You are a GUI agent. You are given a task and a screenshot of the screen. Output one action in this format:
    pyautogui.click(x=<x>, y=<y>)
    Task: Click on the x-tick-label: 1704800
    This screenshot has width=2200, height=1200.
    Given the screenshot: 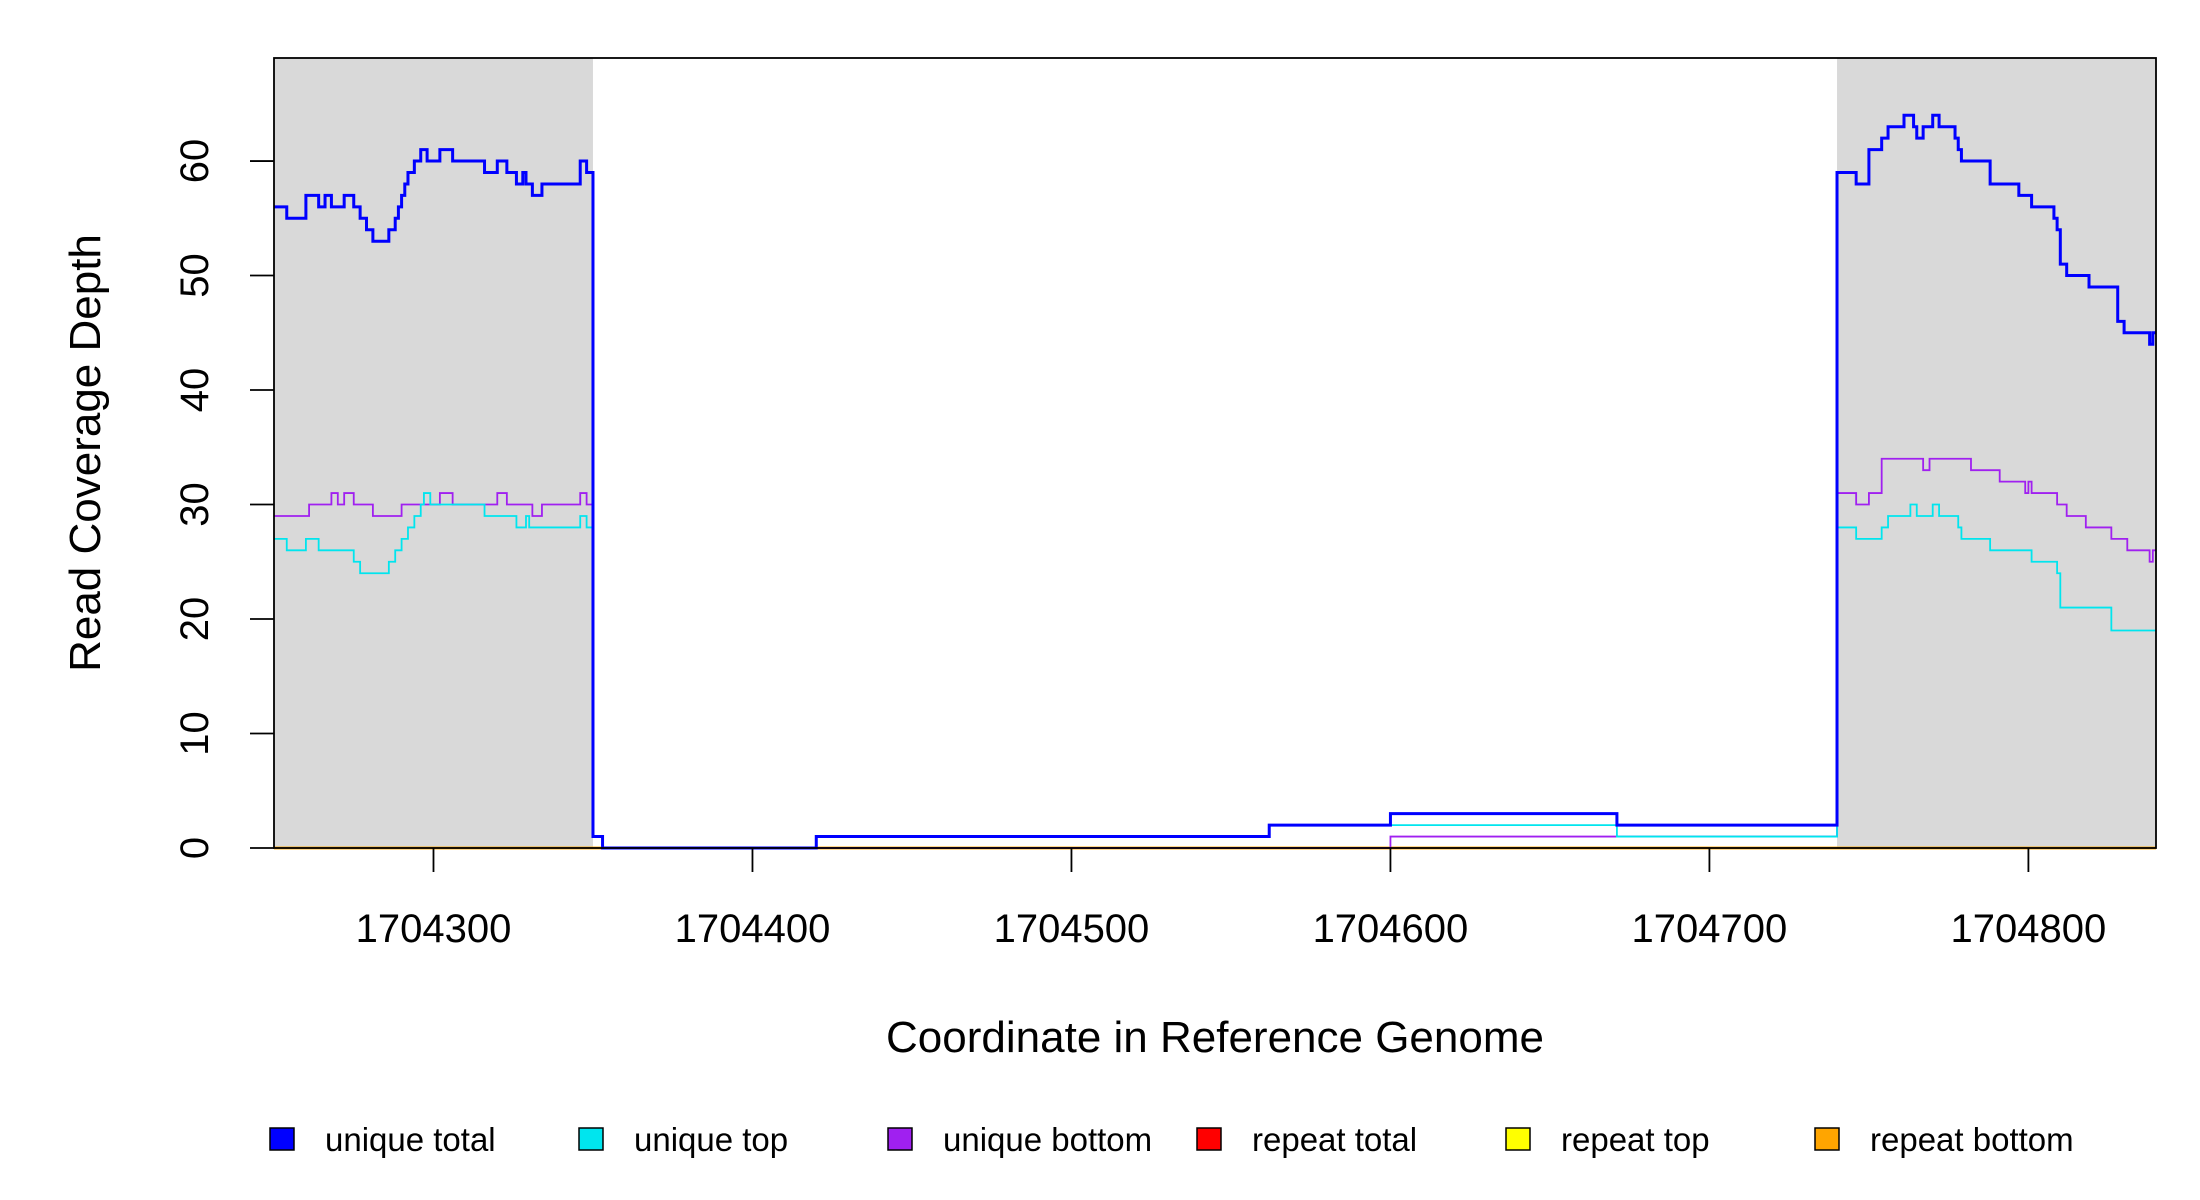 What is the action you would take?
    pyautogui.click(x=2029, y=929)
    